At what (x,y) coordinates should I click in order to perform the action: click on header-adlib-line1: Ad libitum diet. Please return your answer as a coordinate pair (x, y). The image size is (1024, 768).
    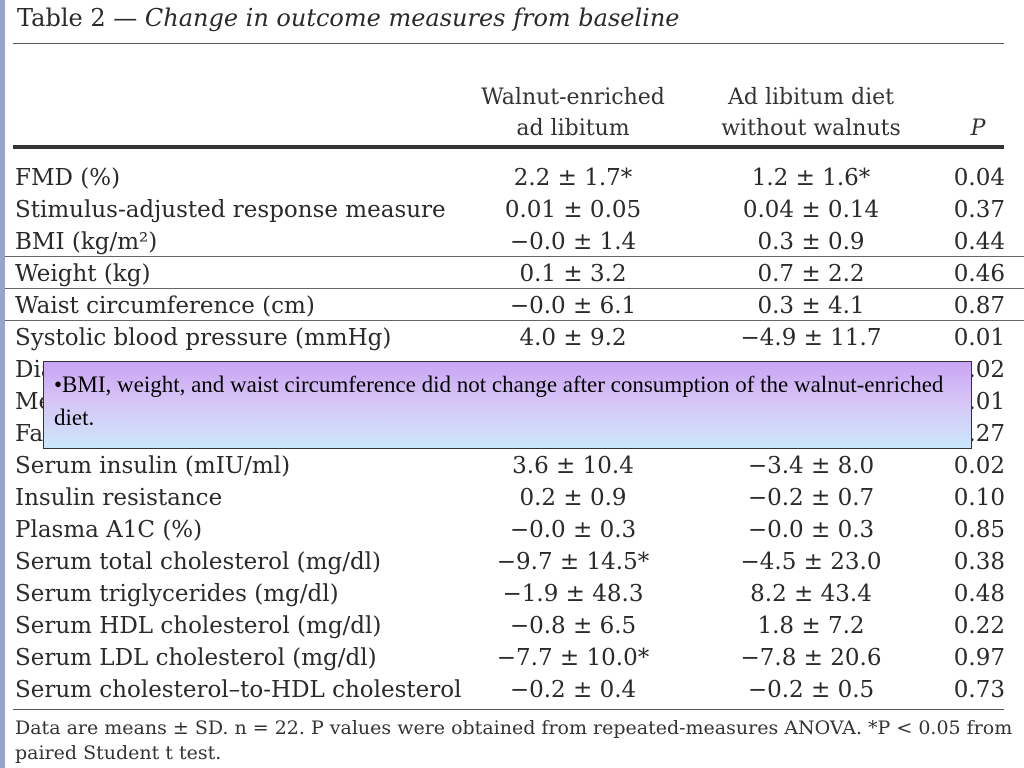
    Looking at the image, I should click on (811, 97).